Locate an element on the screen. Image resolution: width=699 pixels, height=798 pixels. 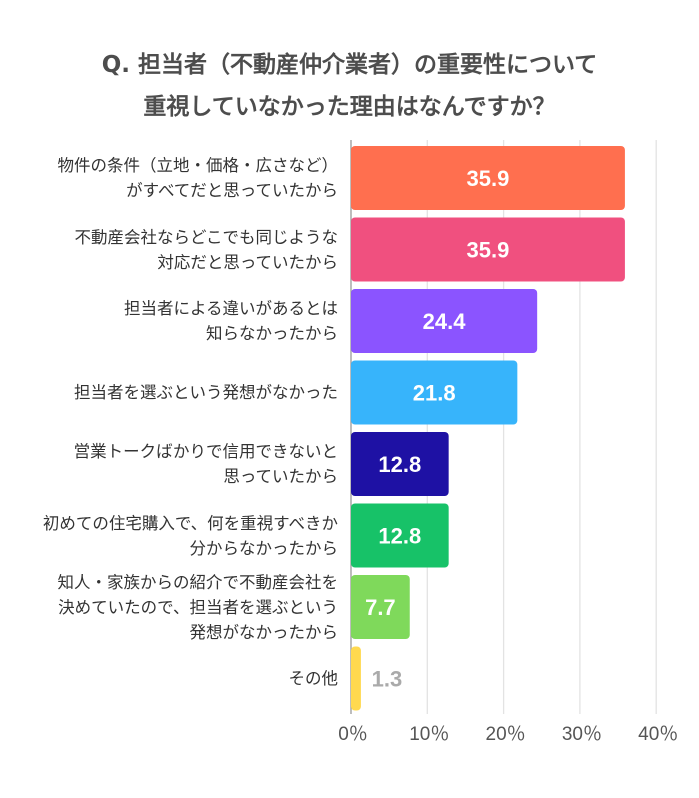
category-label-line: 担当者による違いがあるとは is located at coordinates (230, 308).